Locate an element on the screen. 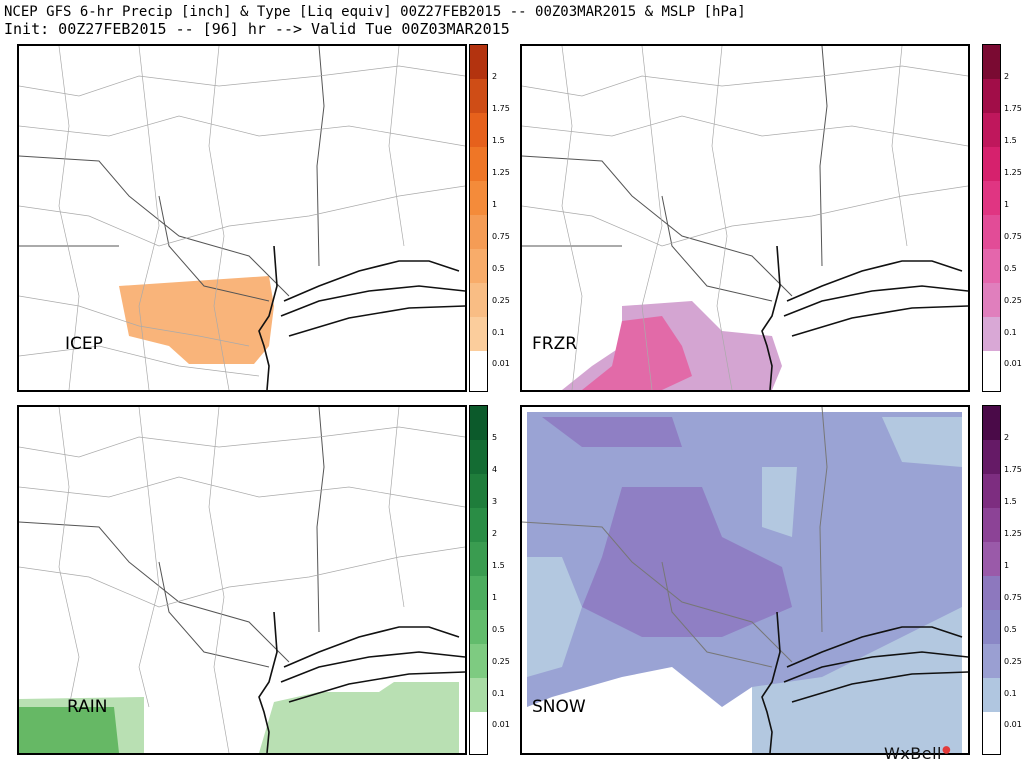 The height and width of the screenshot is (768, 1024). rain-precip-light-east is located at coordinates (359, 717).